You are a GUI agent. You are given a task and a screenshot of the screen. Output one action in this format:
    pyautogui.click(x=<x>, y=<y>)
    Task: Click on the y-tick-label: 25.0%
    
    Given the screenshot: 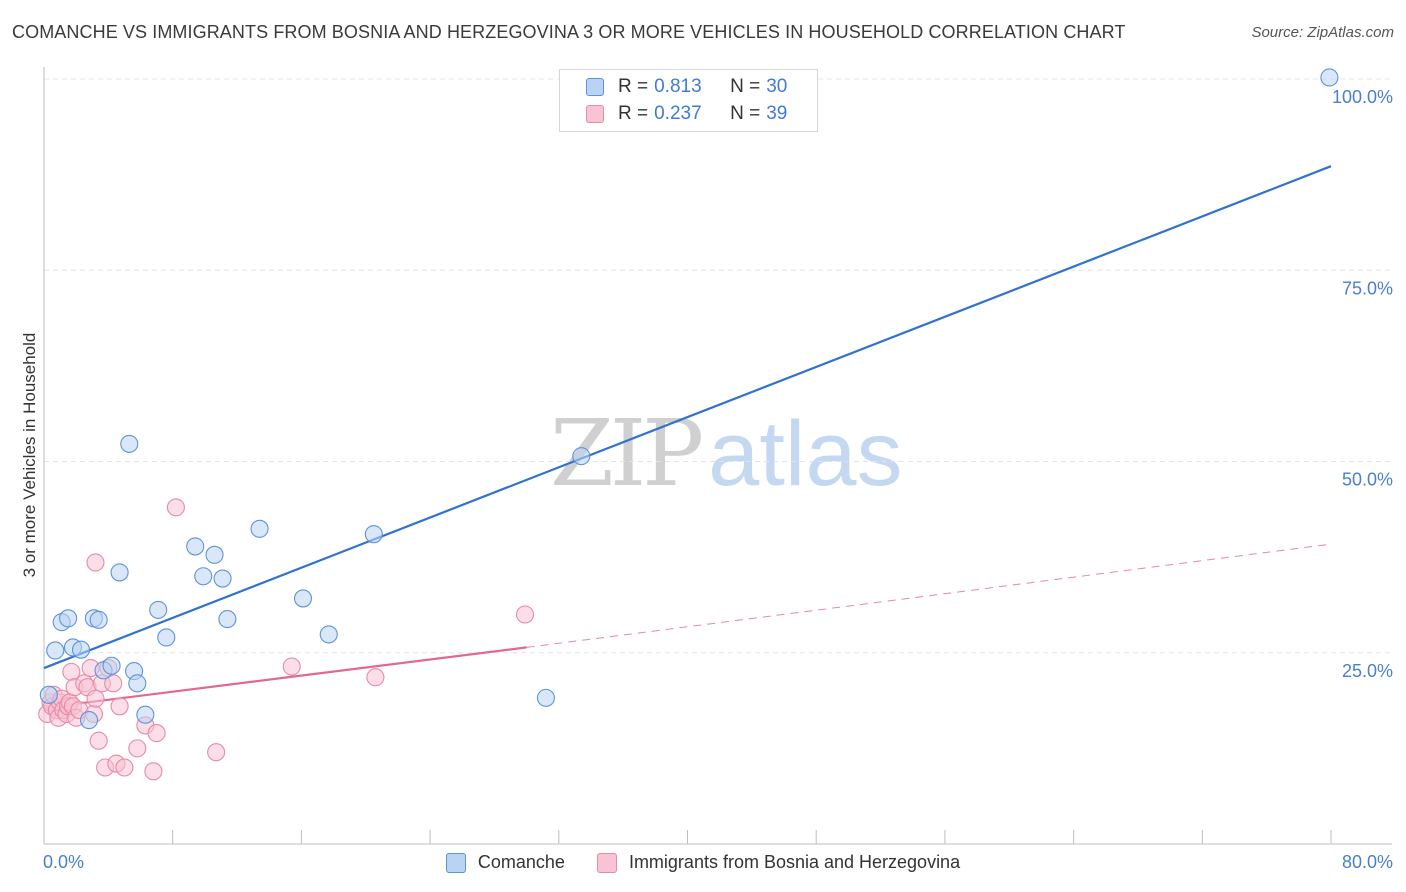 What is the action you would take?
    pyautogui.click(x=1367, y=671)
    